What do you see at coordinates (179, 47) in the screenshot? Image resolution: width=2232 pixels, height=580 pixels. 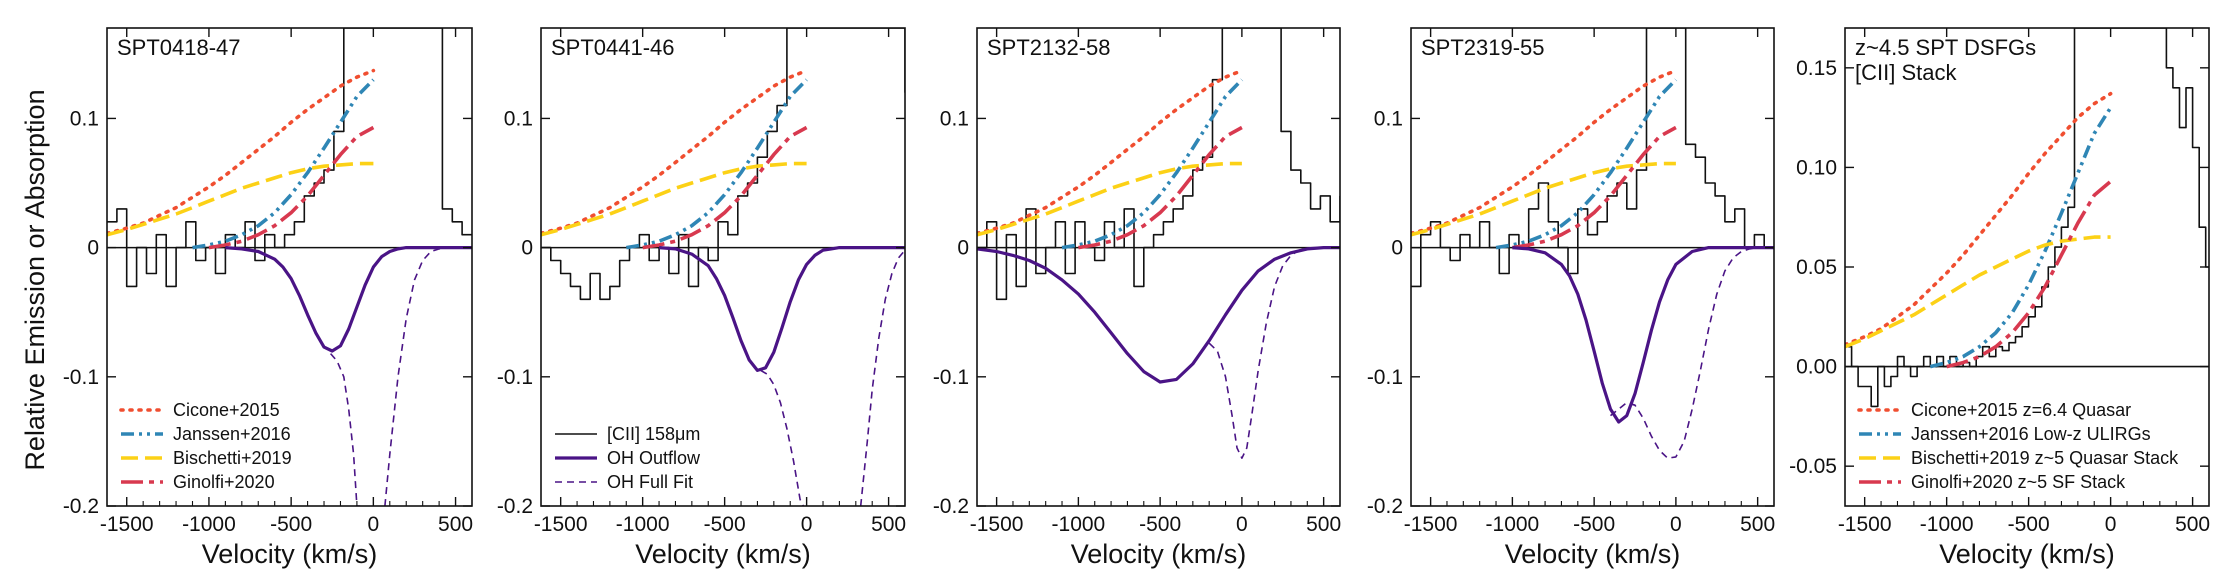 I see `panel-title: SPT0418-47` at bounding box center [179, 47].